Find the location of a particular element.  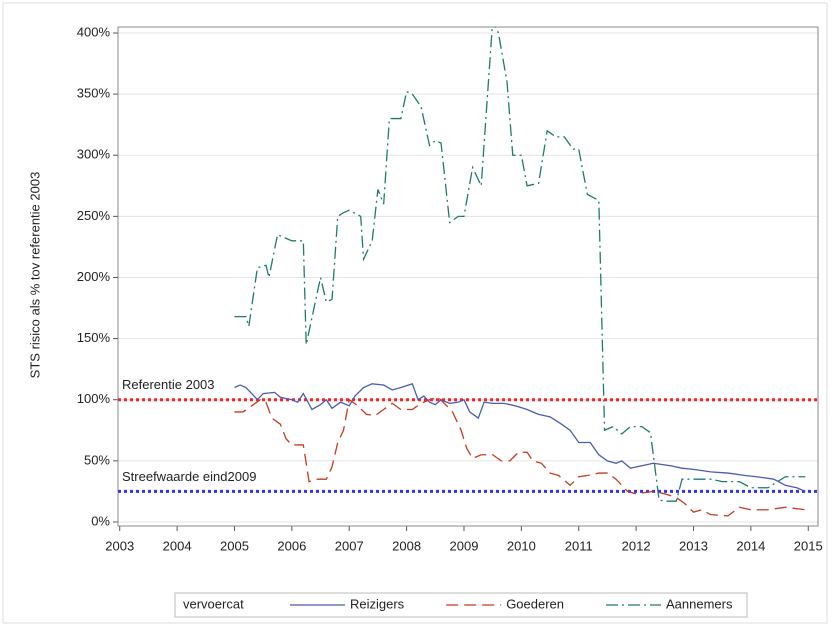

x-tick-label: 2010 is located at coordinates (521, 545).